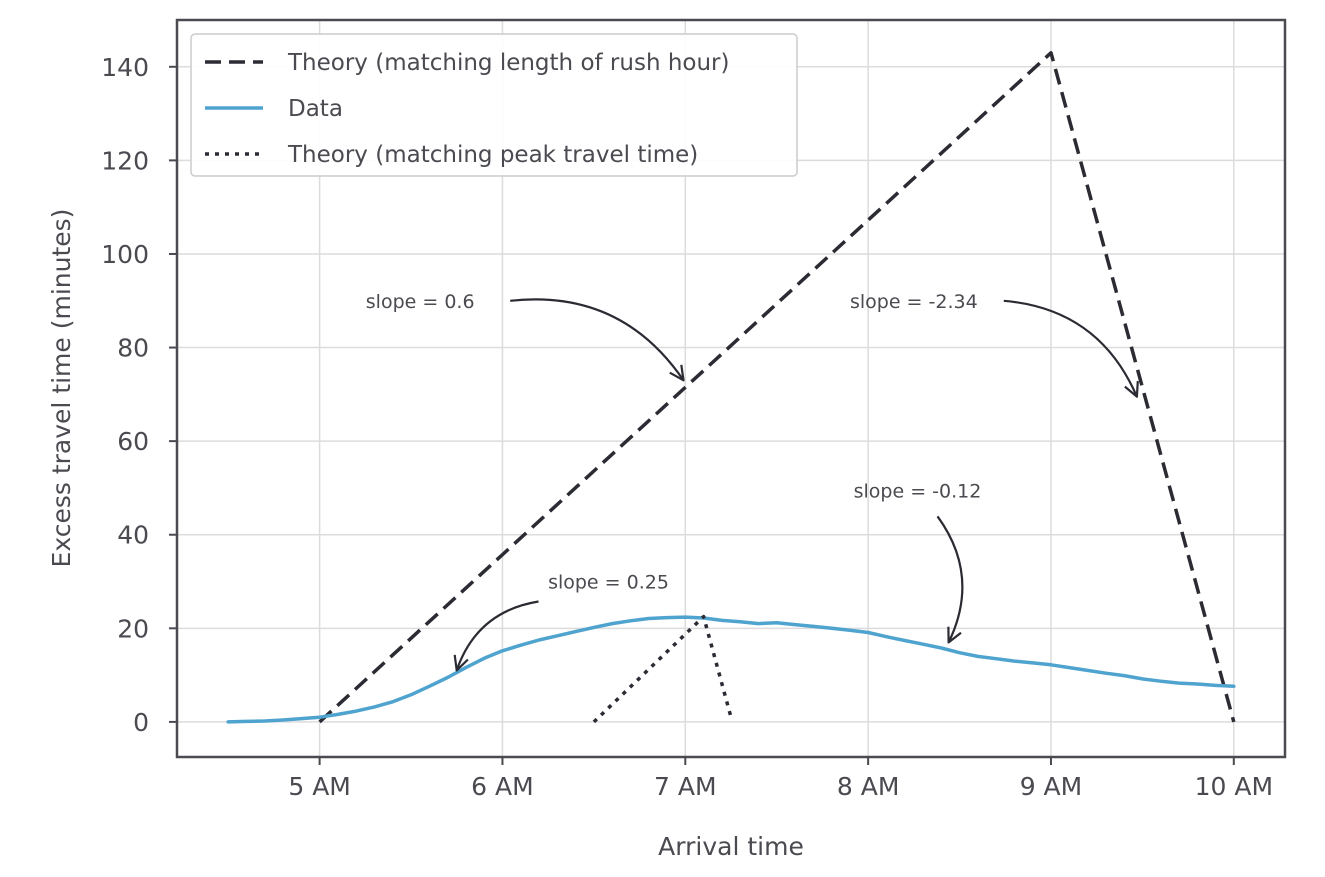 The width and height of the screenshot is (1325, 877). What do you see at coordinates (731, 846) in the screenshot?
I see `x-axis-label: Arrival time` at bounding box center [731, 846].